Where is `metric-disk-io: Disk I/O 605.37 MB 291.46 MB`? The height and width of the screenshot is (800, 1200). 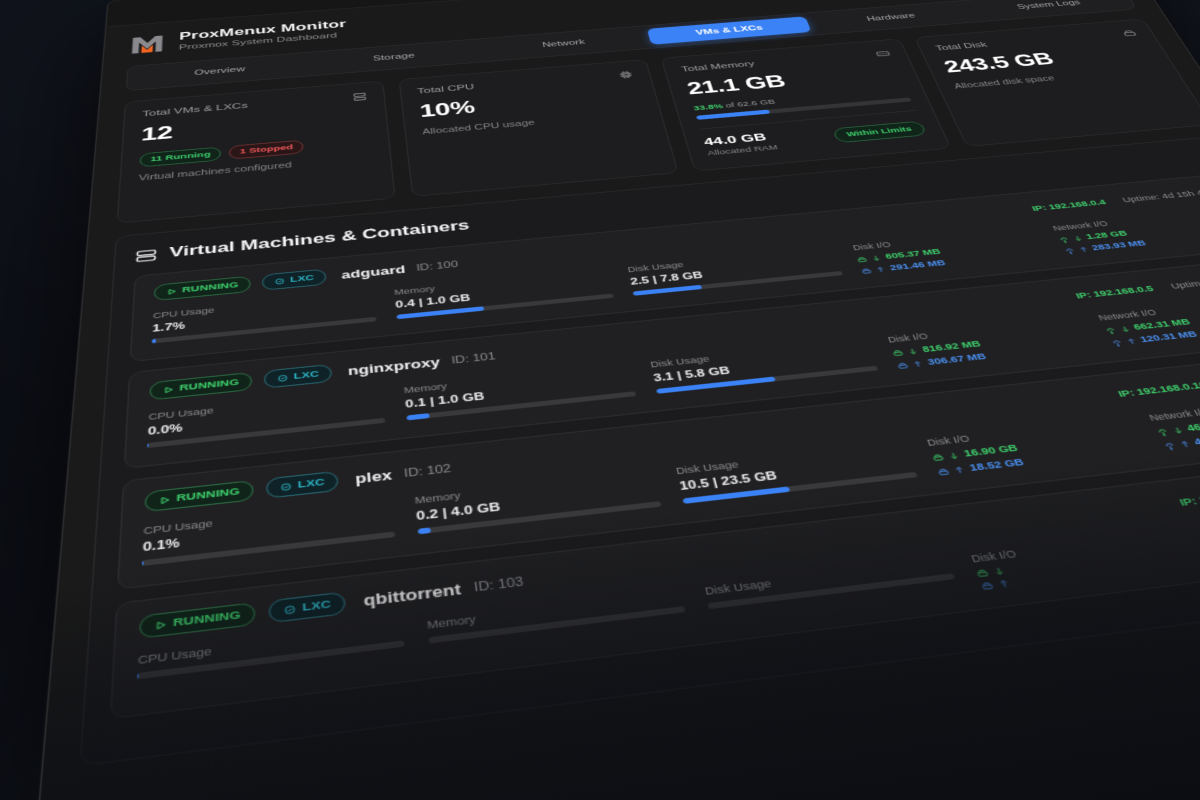 metric-disk-io: Disk I/O 605.37 MB 291.46 MB is located at coordinates (950, 250).